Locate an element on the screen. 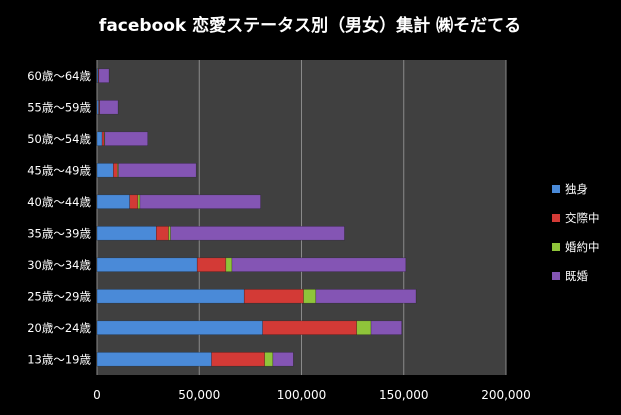 The width and height of the screenshot is (621, 415). y-tick-label: 55歳～59歳 is located at coordinates (59, 107).